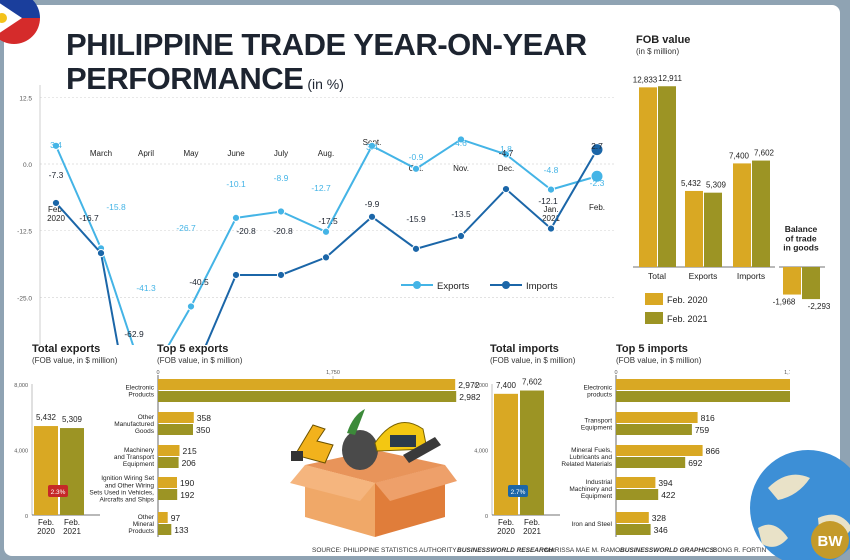  I want to click on yoy-ytick-label: 0.0, so click(27, 165).